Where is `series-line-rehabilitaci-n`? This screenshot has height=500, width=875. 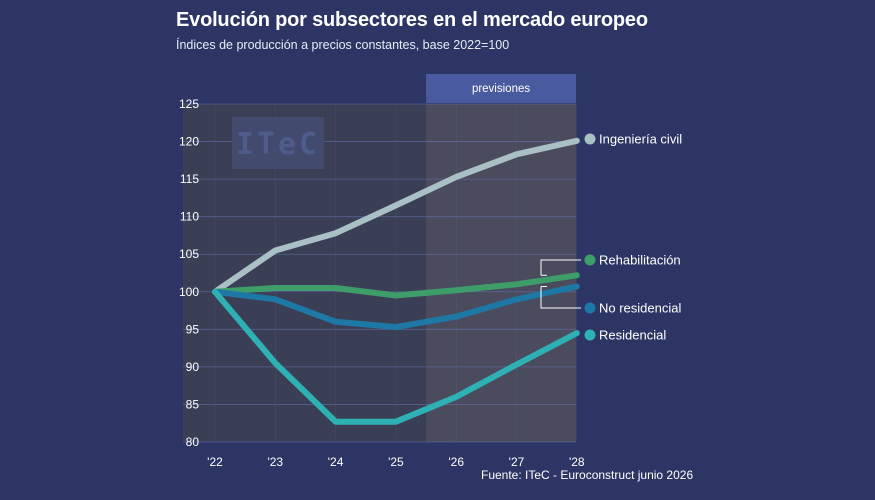 series-line-rehabilitaci-n is located at coordinates (396, 285).